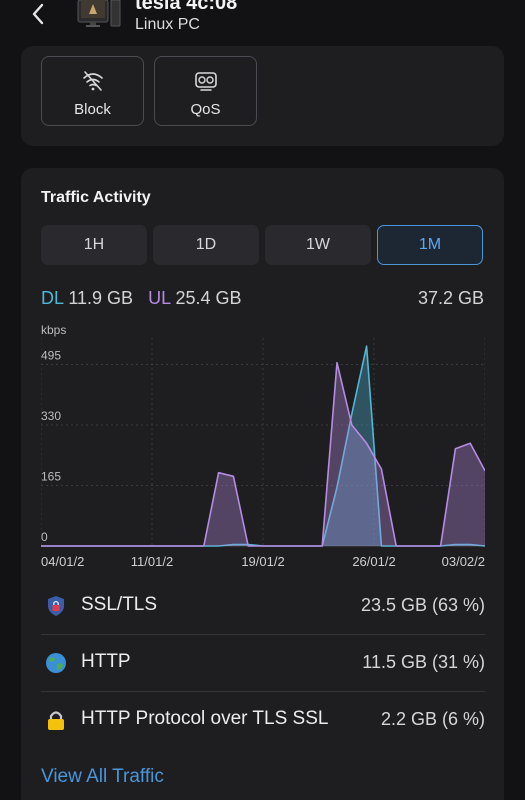 This screenshot has height=800, width=525. What do you see at coordinates (263, 663) in the screenshot?
I see `protocol-row-http: HTTP 11.5 GB (31 %)` at bounding box center [263, 663].